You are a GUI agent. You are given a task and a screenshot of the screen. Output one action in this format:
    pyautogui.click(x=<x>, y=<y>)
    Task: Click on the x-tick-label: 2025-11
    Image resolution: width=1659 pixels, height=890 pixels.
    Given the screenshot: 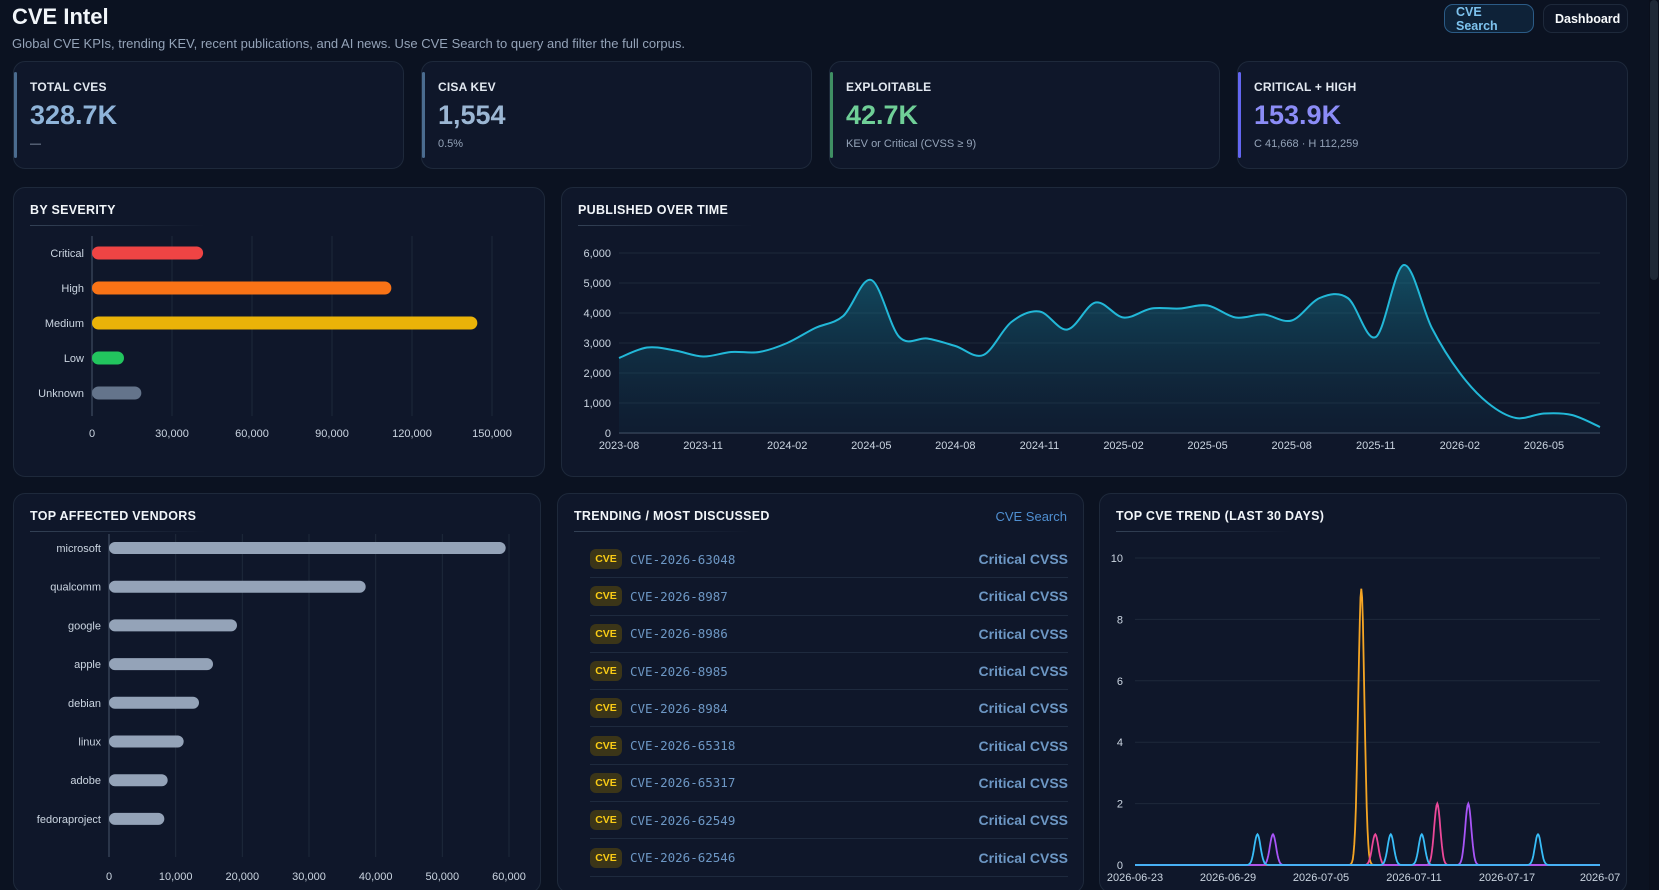 What is the action you would take?
    pyautogui.click(x=1376, y=446)
    